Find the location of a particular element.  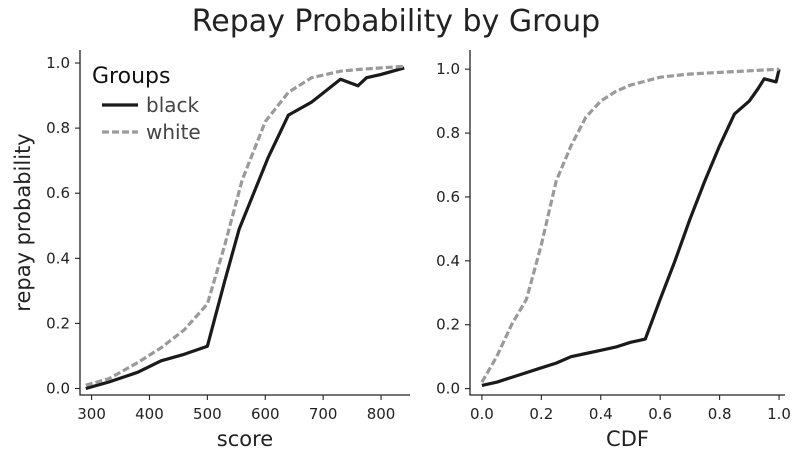

x-axis-label: score is located at coordinates (245, 438).